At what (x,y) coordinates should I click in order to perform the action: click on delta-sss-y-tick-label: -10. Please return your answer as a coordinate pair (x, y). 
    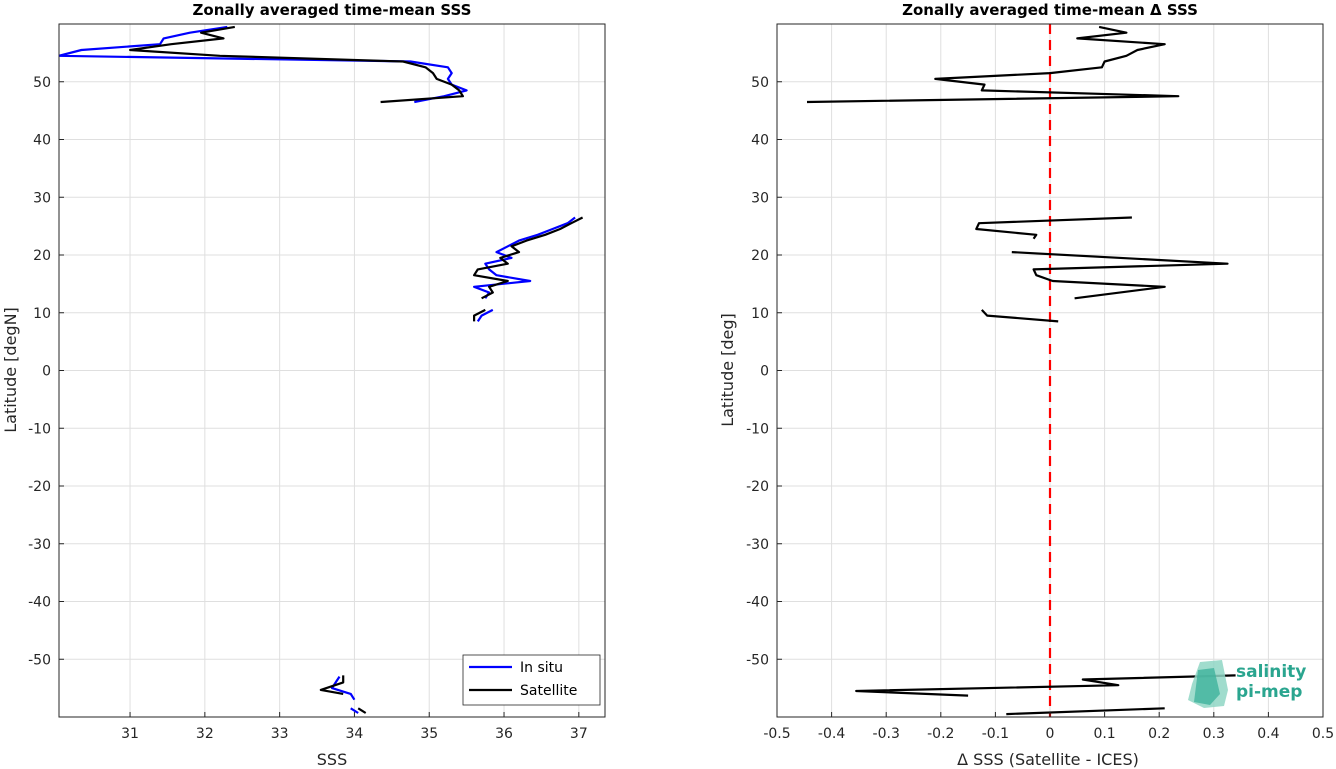
    Looking at the image, I should click on (757, 429).